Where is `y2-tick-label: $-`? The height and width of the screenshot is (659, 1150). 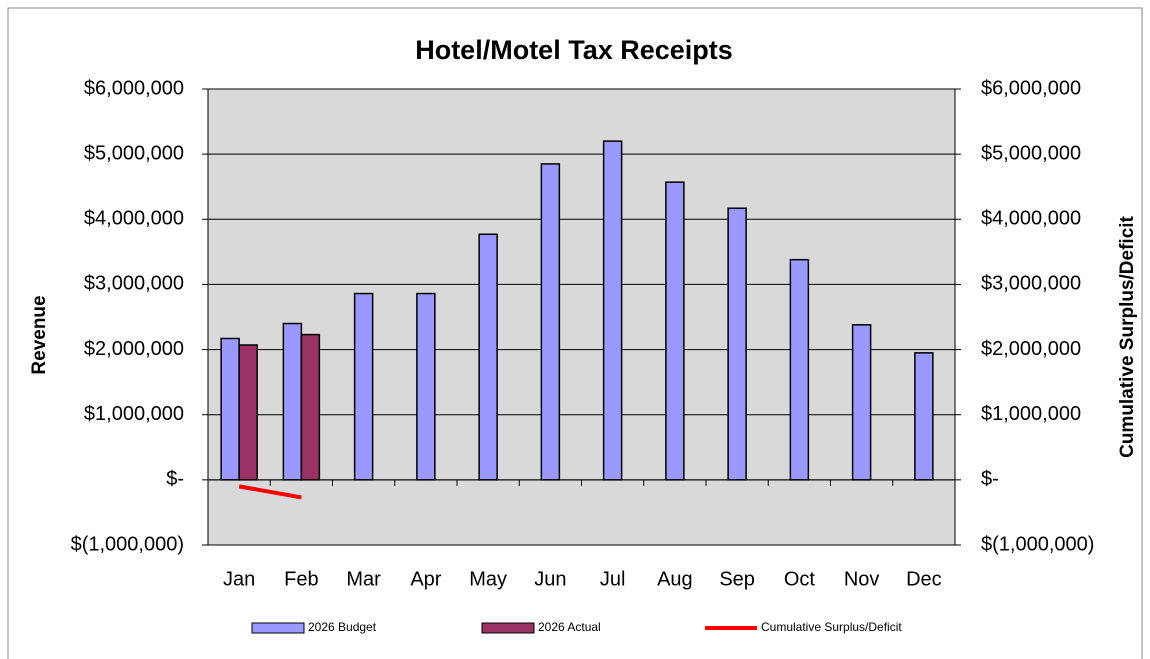
y2-tick-label: $- is located at coordinates (990, 479).